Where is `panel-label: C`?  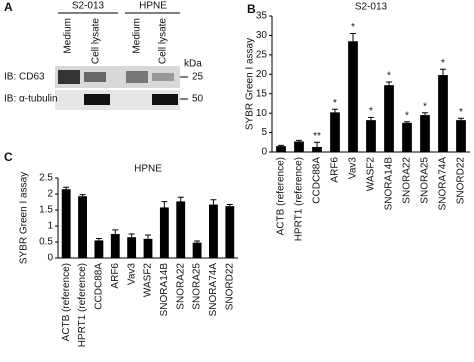
panel-label: C is located at coordinates (8, 157).